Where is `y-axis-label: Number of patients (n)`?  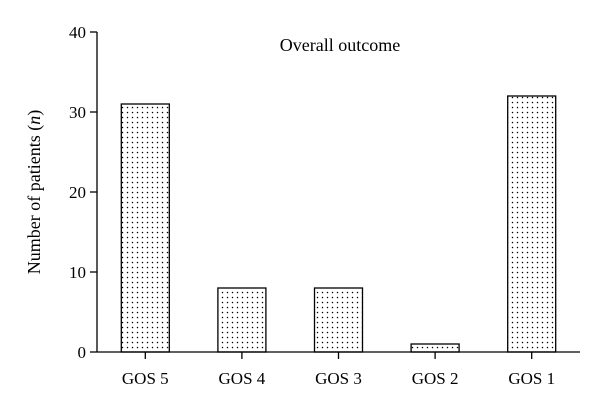 y-axis-label: Number of patients (n) is located at coordinates (34, 192).